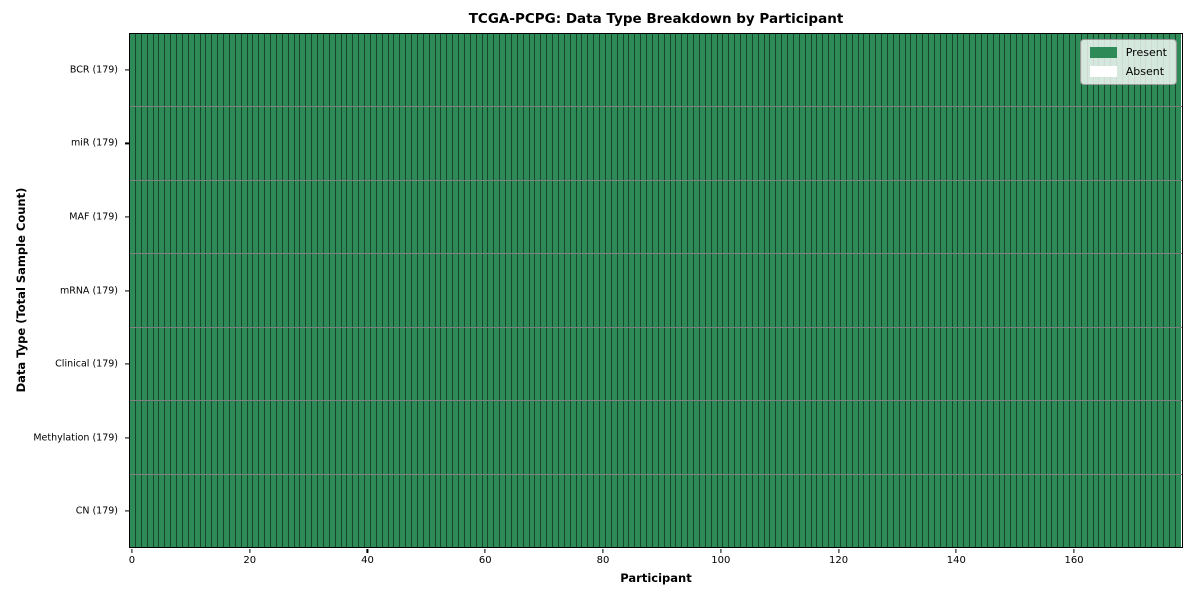  I want to click on x-tick-label: 0, so click(132, 560).